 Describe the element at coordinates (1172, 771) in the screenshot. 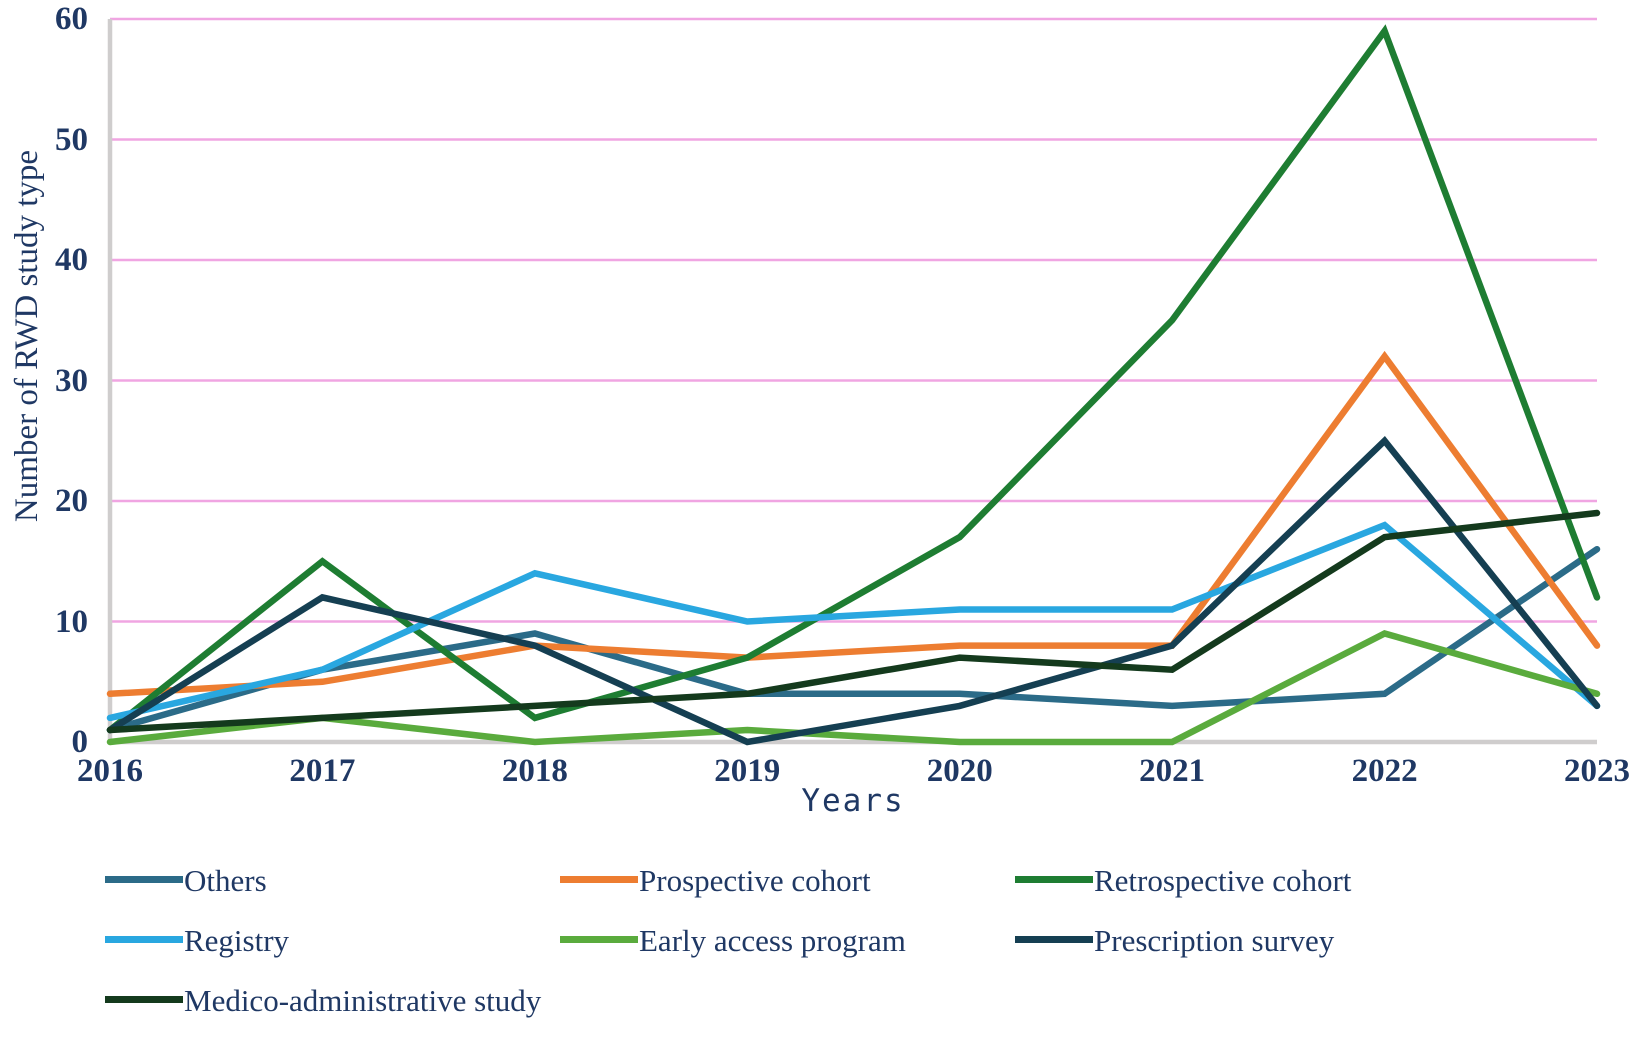

I see `x-tick-label-2021: 2021` at that location.